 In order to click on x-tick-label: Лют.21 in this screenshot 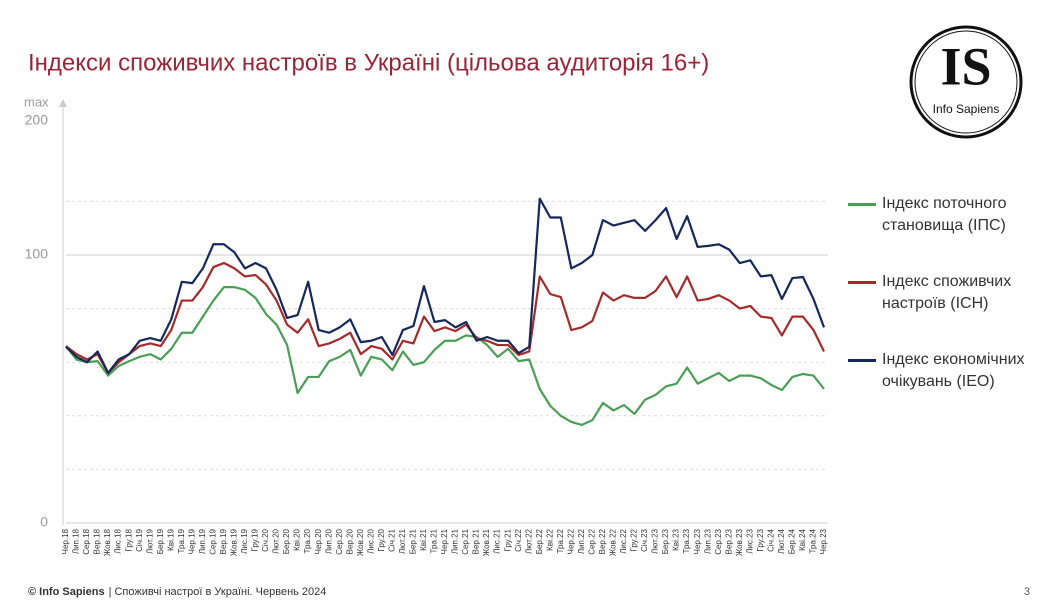, I will do `click(402, 541)`.